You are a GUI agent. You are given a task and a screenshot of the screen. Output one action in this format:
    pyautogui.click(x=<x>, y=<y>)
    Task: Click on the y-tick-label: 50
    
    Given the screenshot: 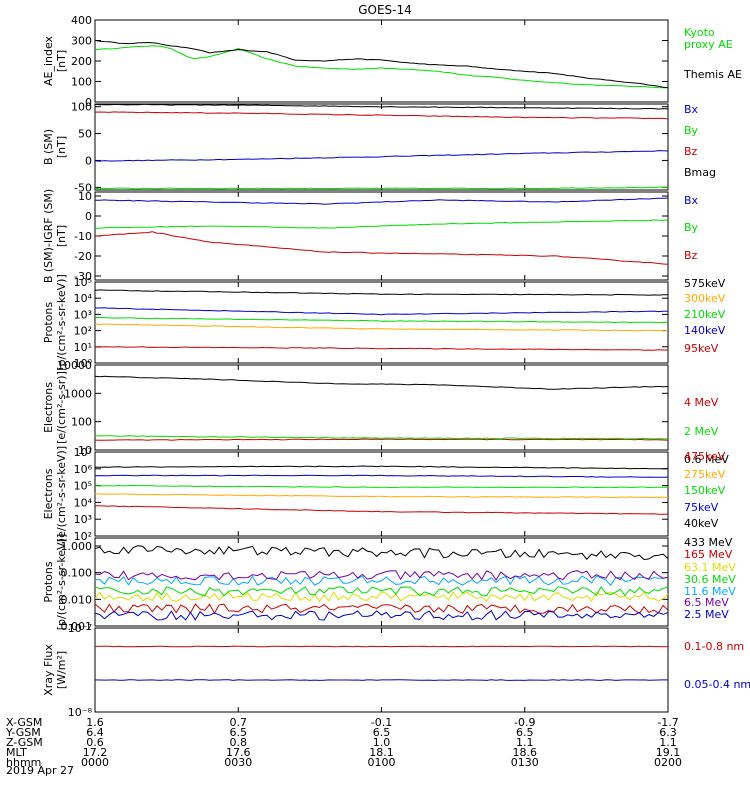 What is the action you would take?
    pyautogui.click(x=85, y=134)
    